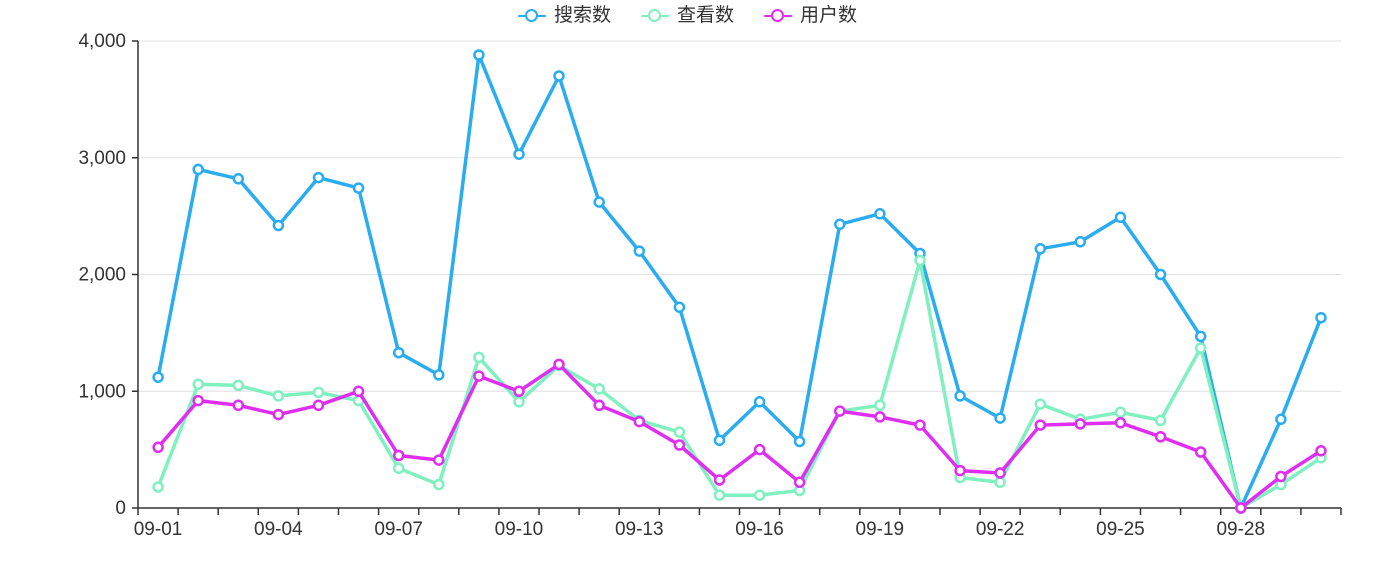 The height and width of the screenshot is (561, 1375). Describe the element at coordinates (759, 529) in the screenshot. I see `x-axis-label: 09-16` at that location.